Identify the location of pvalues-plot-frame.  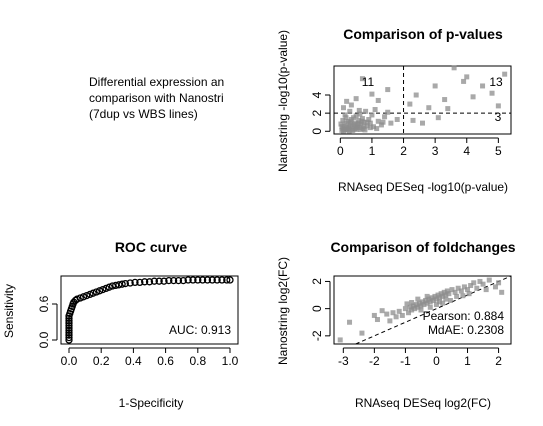
(422, 100).